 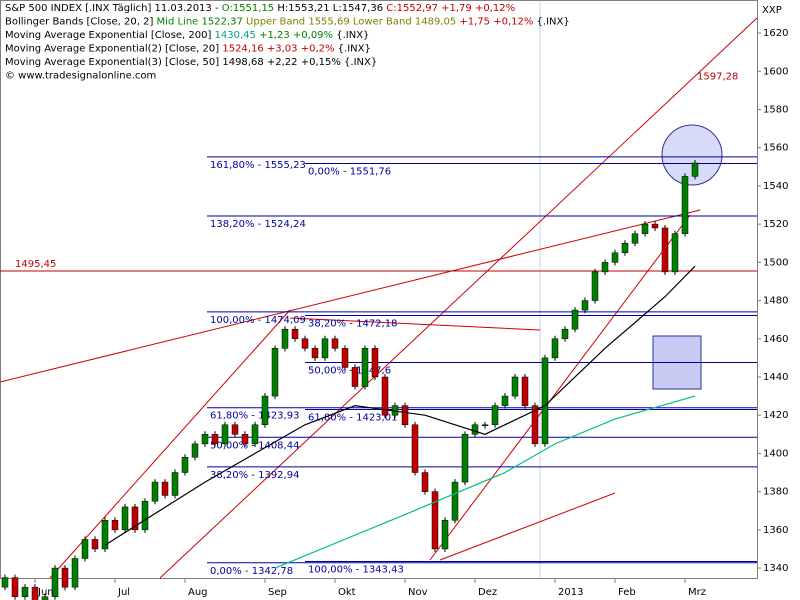 I want to click on trend-line, so click(x=415, y=324).